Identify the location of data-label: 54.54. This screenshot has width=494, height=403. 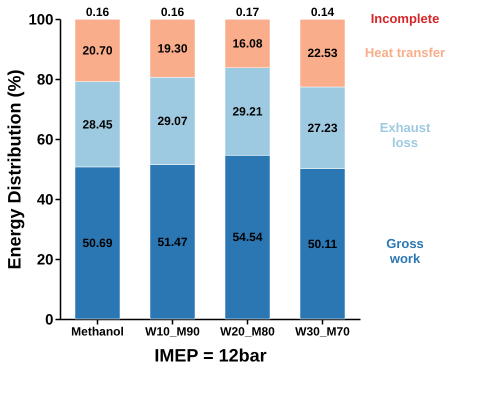
(247, 237).